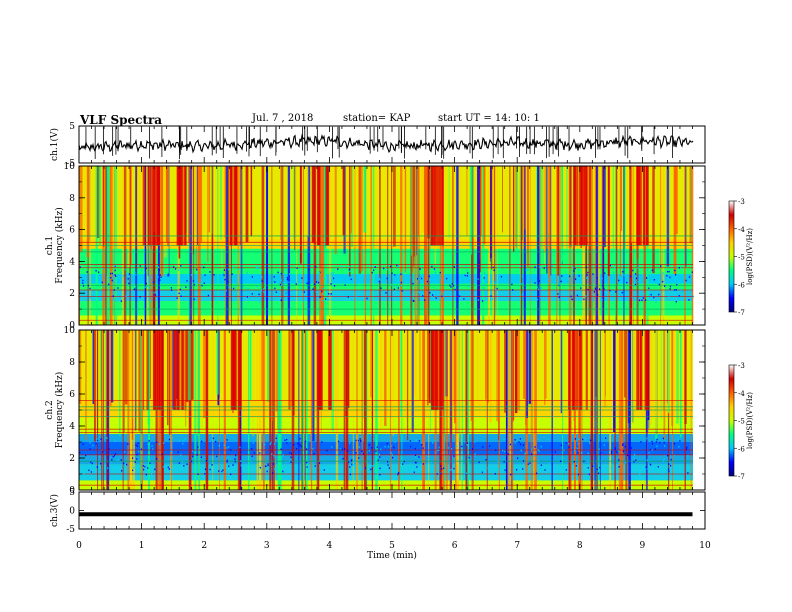 This screenshot has height=612, width=792. What do you see at coordinates (386, 244) in the screenshot?
I see `freq-band` at bounding box center [386, 244].